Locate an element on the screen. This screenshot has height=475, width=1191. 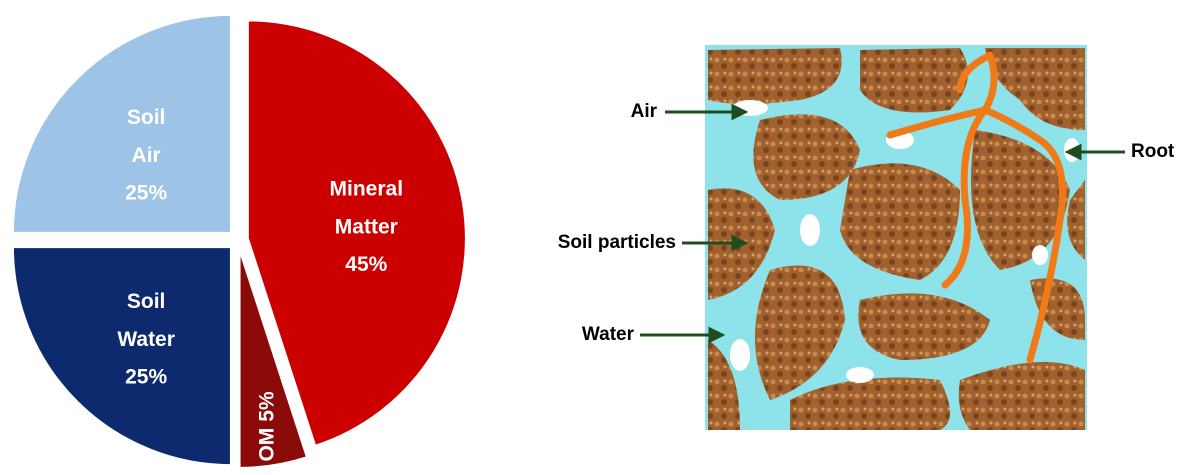
slice-category: Soil Air is located at coordinates (146, 136).